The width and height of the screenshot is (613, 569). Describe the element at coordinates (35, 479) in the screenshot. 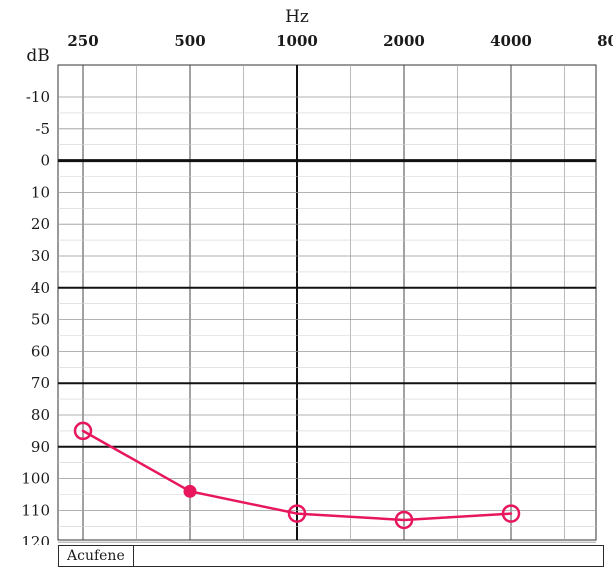

I see `y-tick-label: 100` at that location.